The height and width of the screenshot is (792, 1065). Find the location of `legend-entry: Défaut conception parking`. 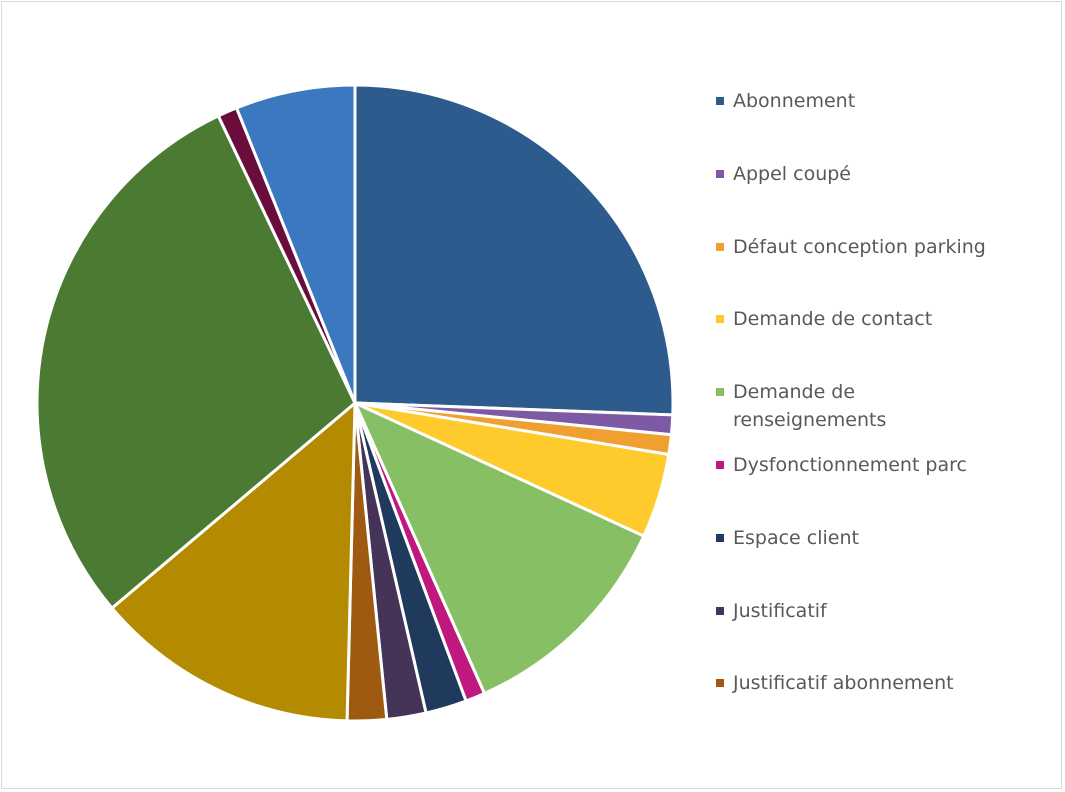

legend-entry: Défaut conception parking is located at coordinates (851, 247).